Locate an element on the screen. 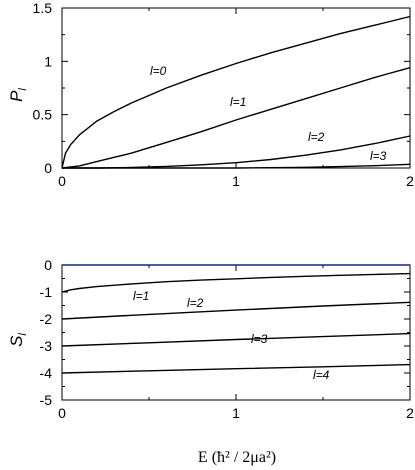 The width and height of the screenshot is (415, 470). y-tick-label: -3 is located at coordinates (46, 346).